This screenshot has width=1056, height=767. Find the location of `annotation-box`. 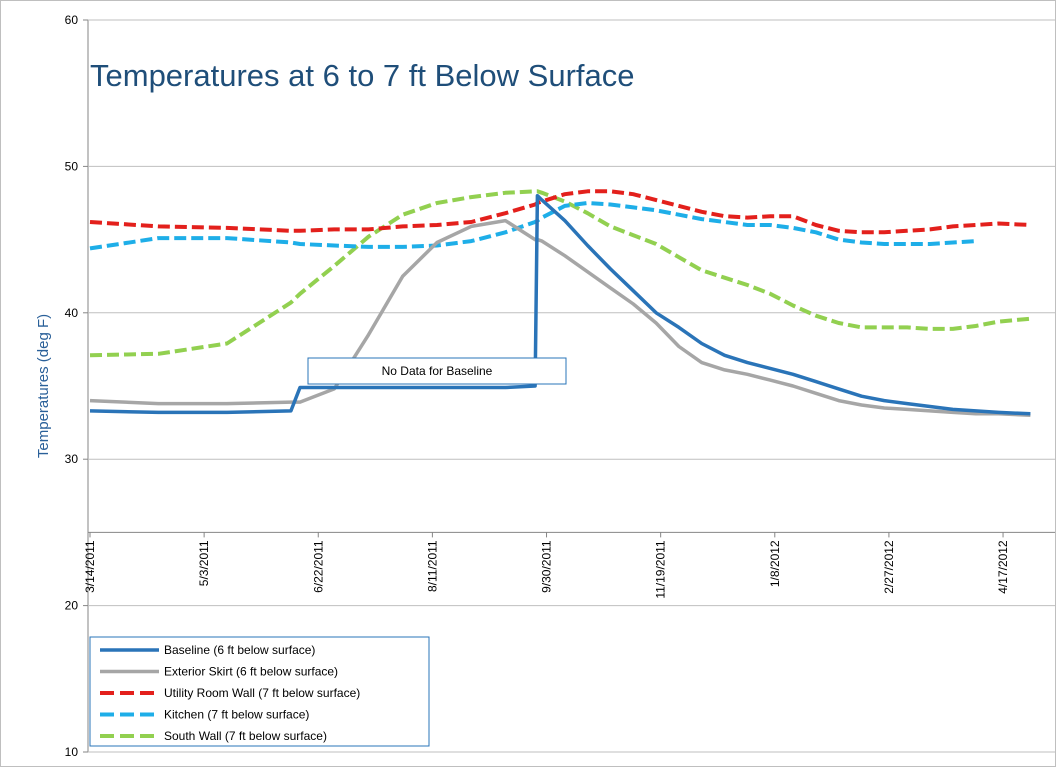

annotation-box is located at coordinates (437, 371).